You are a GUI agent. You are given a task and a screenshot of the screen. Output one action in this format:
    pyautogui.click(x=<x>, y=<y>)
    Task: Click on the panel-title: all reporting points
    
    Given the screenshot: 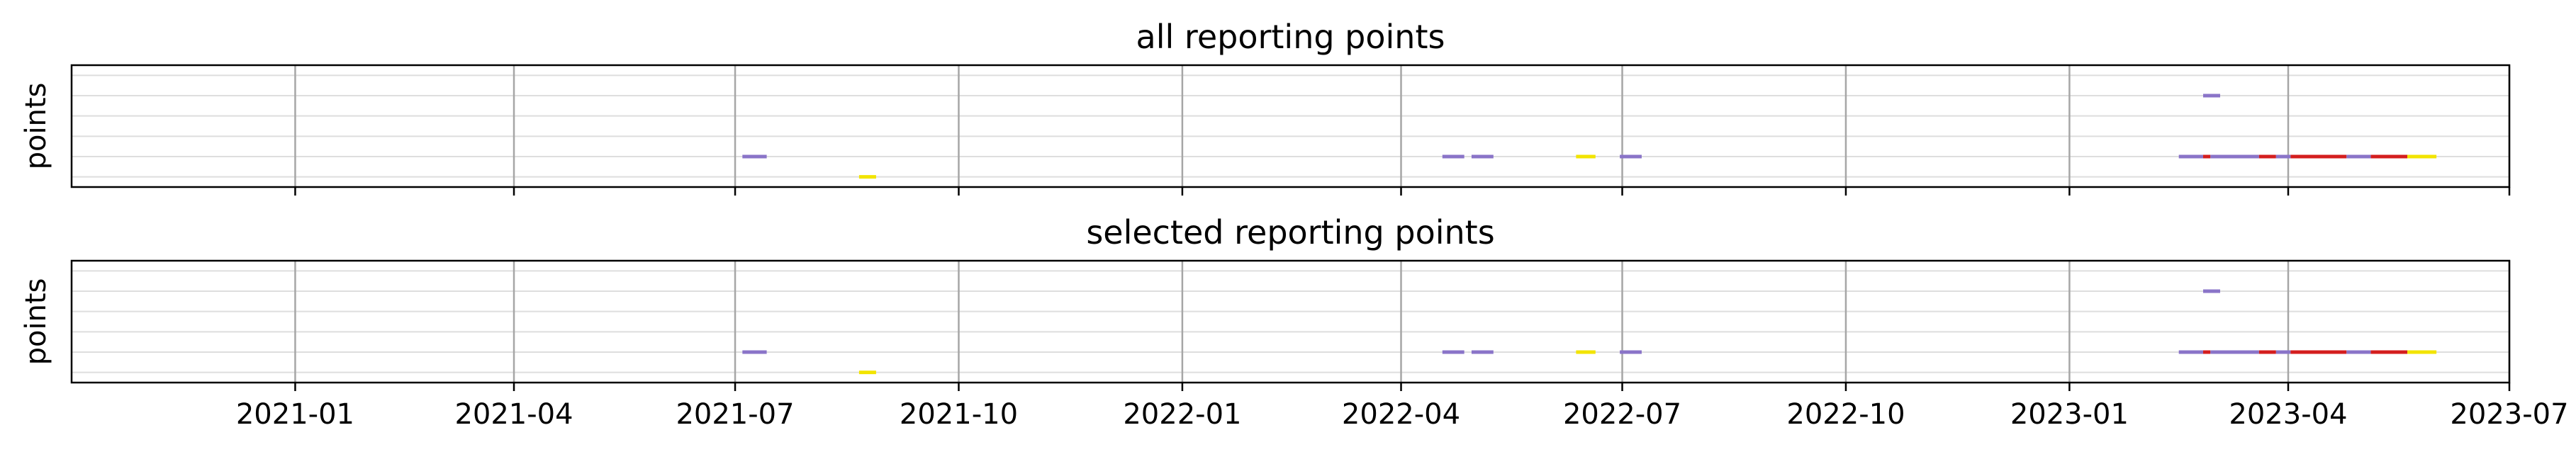 What is the action you would take?
    pyautogui.click(x=1290, y=37)
    